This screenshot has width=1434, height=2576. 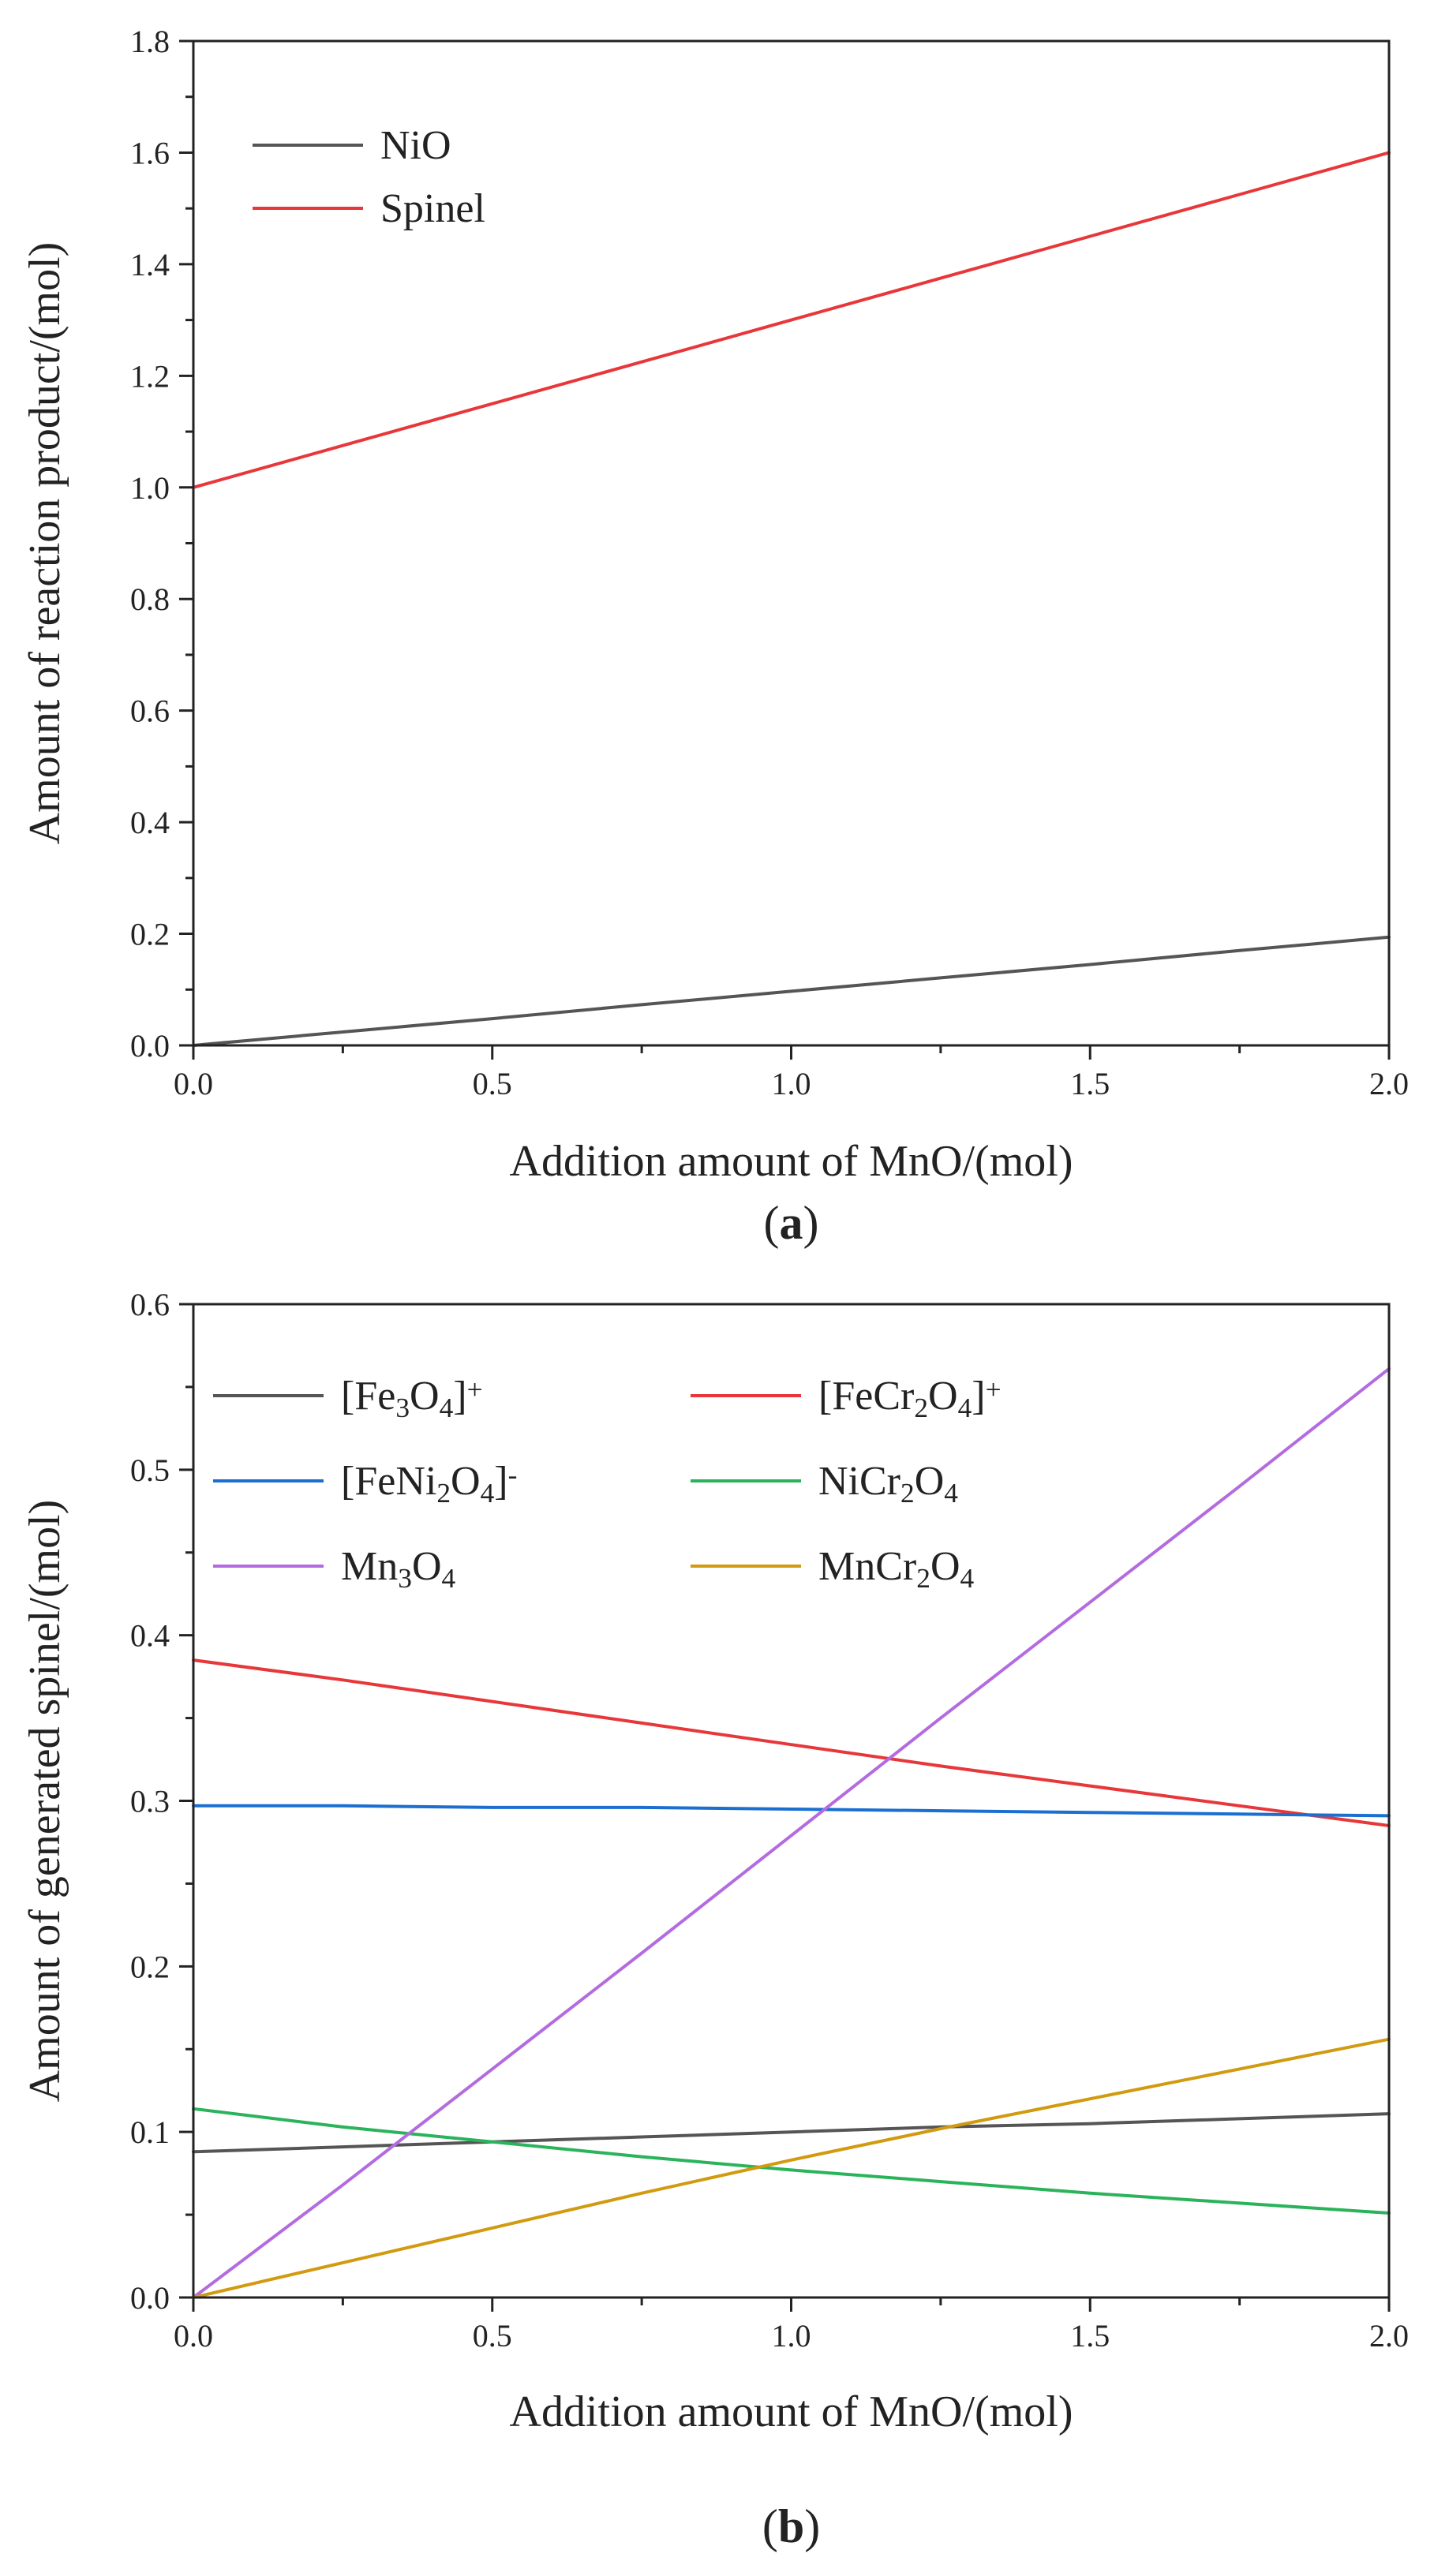 What do you see at coordinates (415, 145) in the screenshot?
I see `panel-a-legend-label-0: NiO` at bounding box center [415, 145].